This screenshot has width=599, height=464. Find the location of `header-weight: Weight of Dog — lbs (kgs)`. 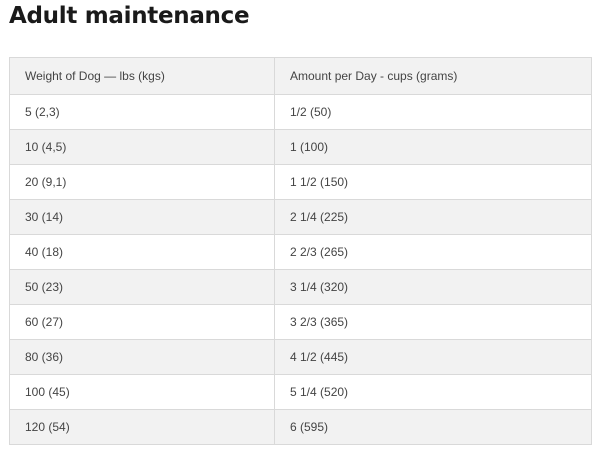

header-weight: Weight of Dog — lbs (kgs) is located at coordinates (142, 76).